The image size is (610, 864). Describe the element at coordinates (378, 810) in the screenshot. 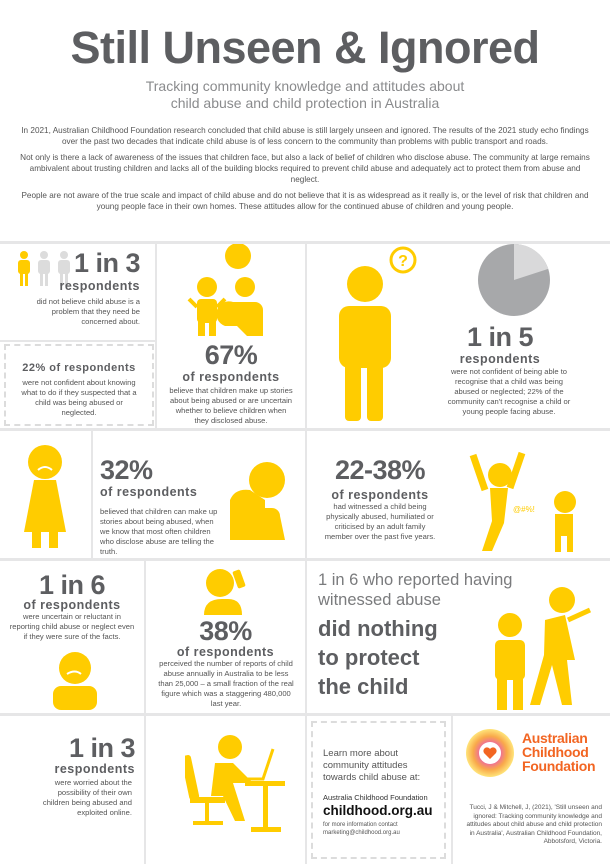

I see `website-link: childhood.org.au` at that location.